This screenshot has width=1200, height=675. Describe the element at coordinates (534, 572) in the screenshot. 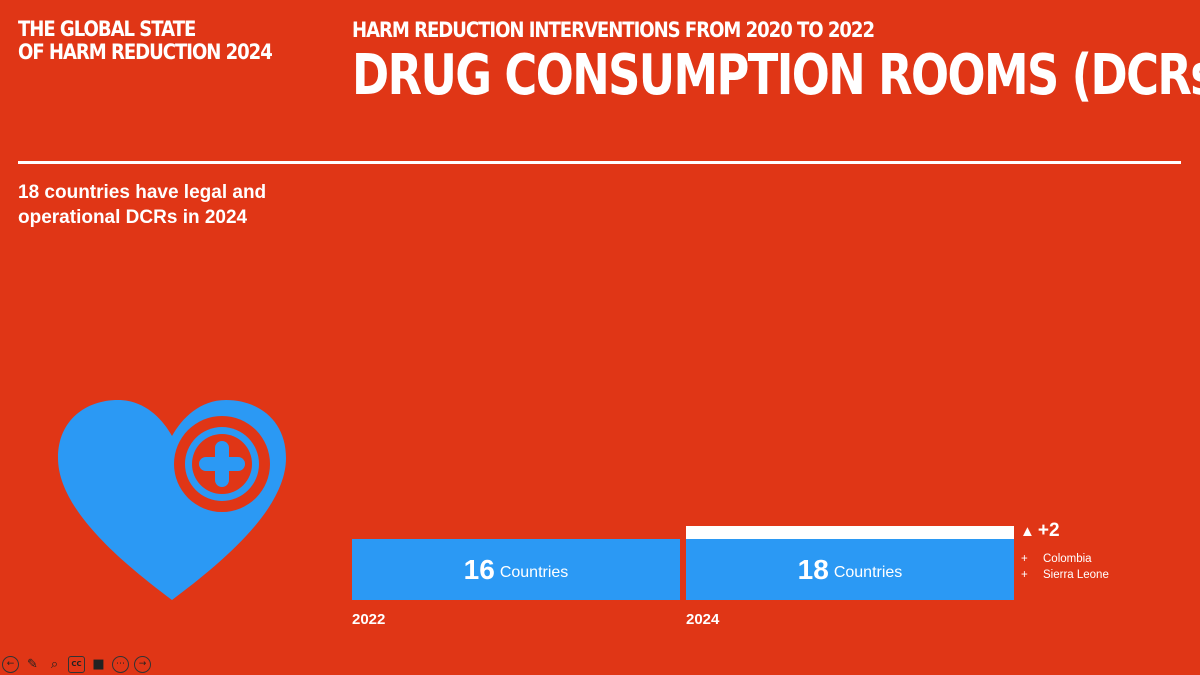

I see `bar-2022-unit: Countries` at that location.